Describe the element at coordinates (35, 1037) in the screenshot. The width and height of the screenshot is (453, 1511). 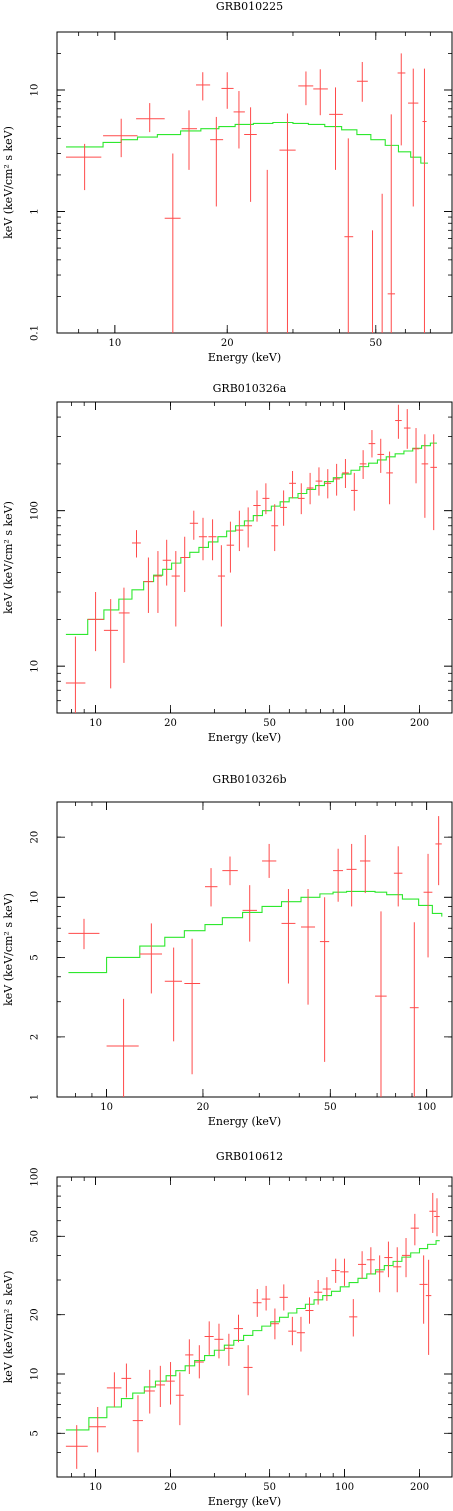
I see `y-tick-label: 2` at that location.